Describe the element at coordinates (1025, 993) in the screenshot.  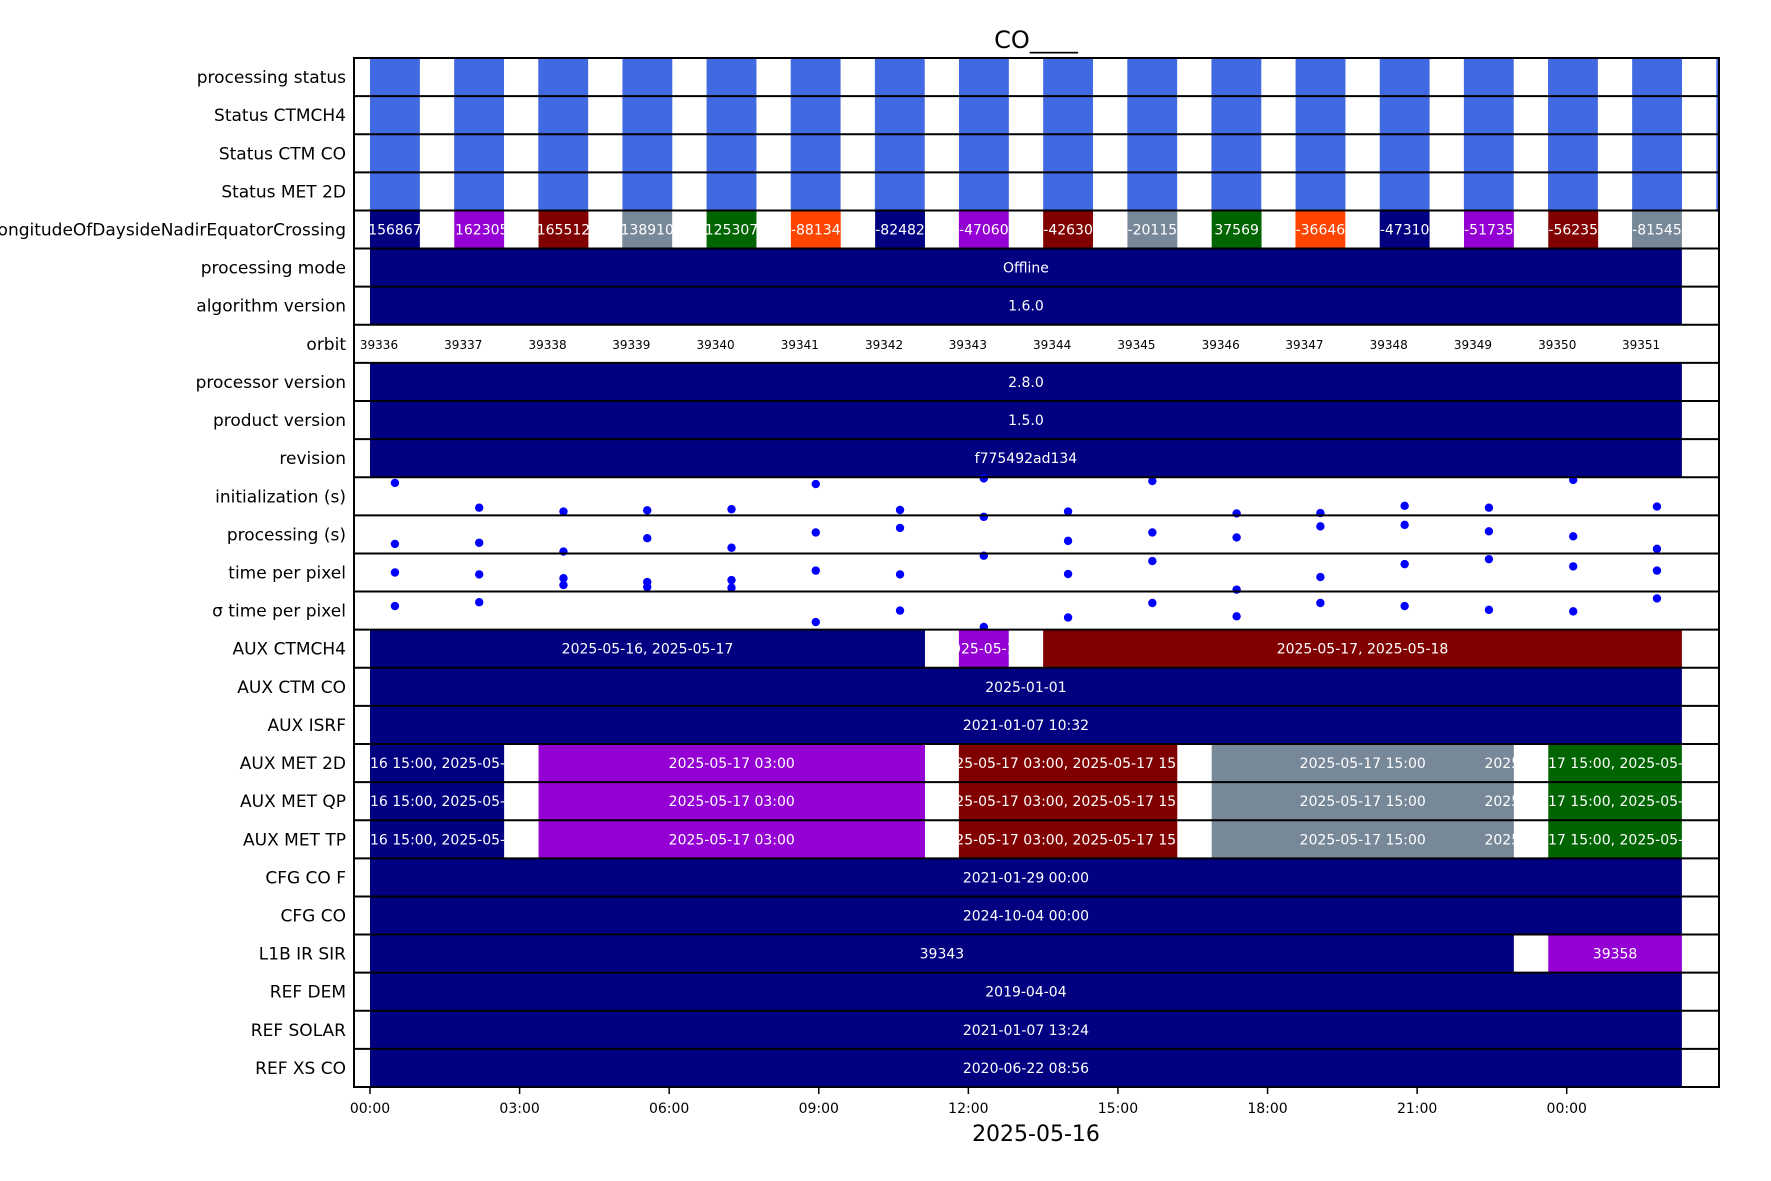
I see `segment-label-ref-dem-0: 2019-04-04` at that location.